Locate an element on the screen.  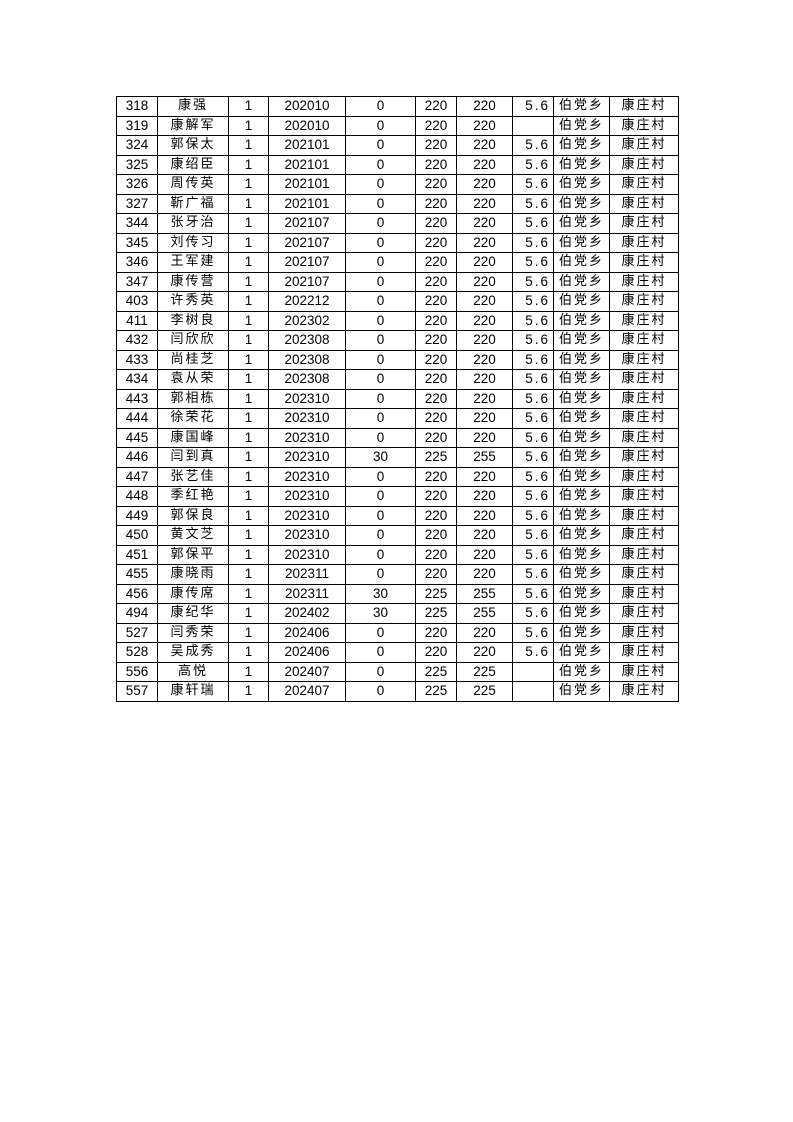
table-row: 527 闫秀荣 1 202406 0 220 220 5.6 伯党乡 康庄村 is located at coordinates (397, 632).